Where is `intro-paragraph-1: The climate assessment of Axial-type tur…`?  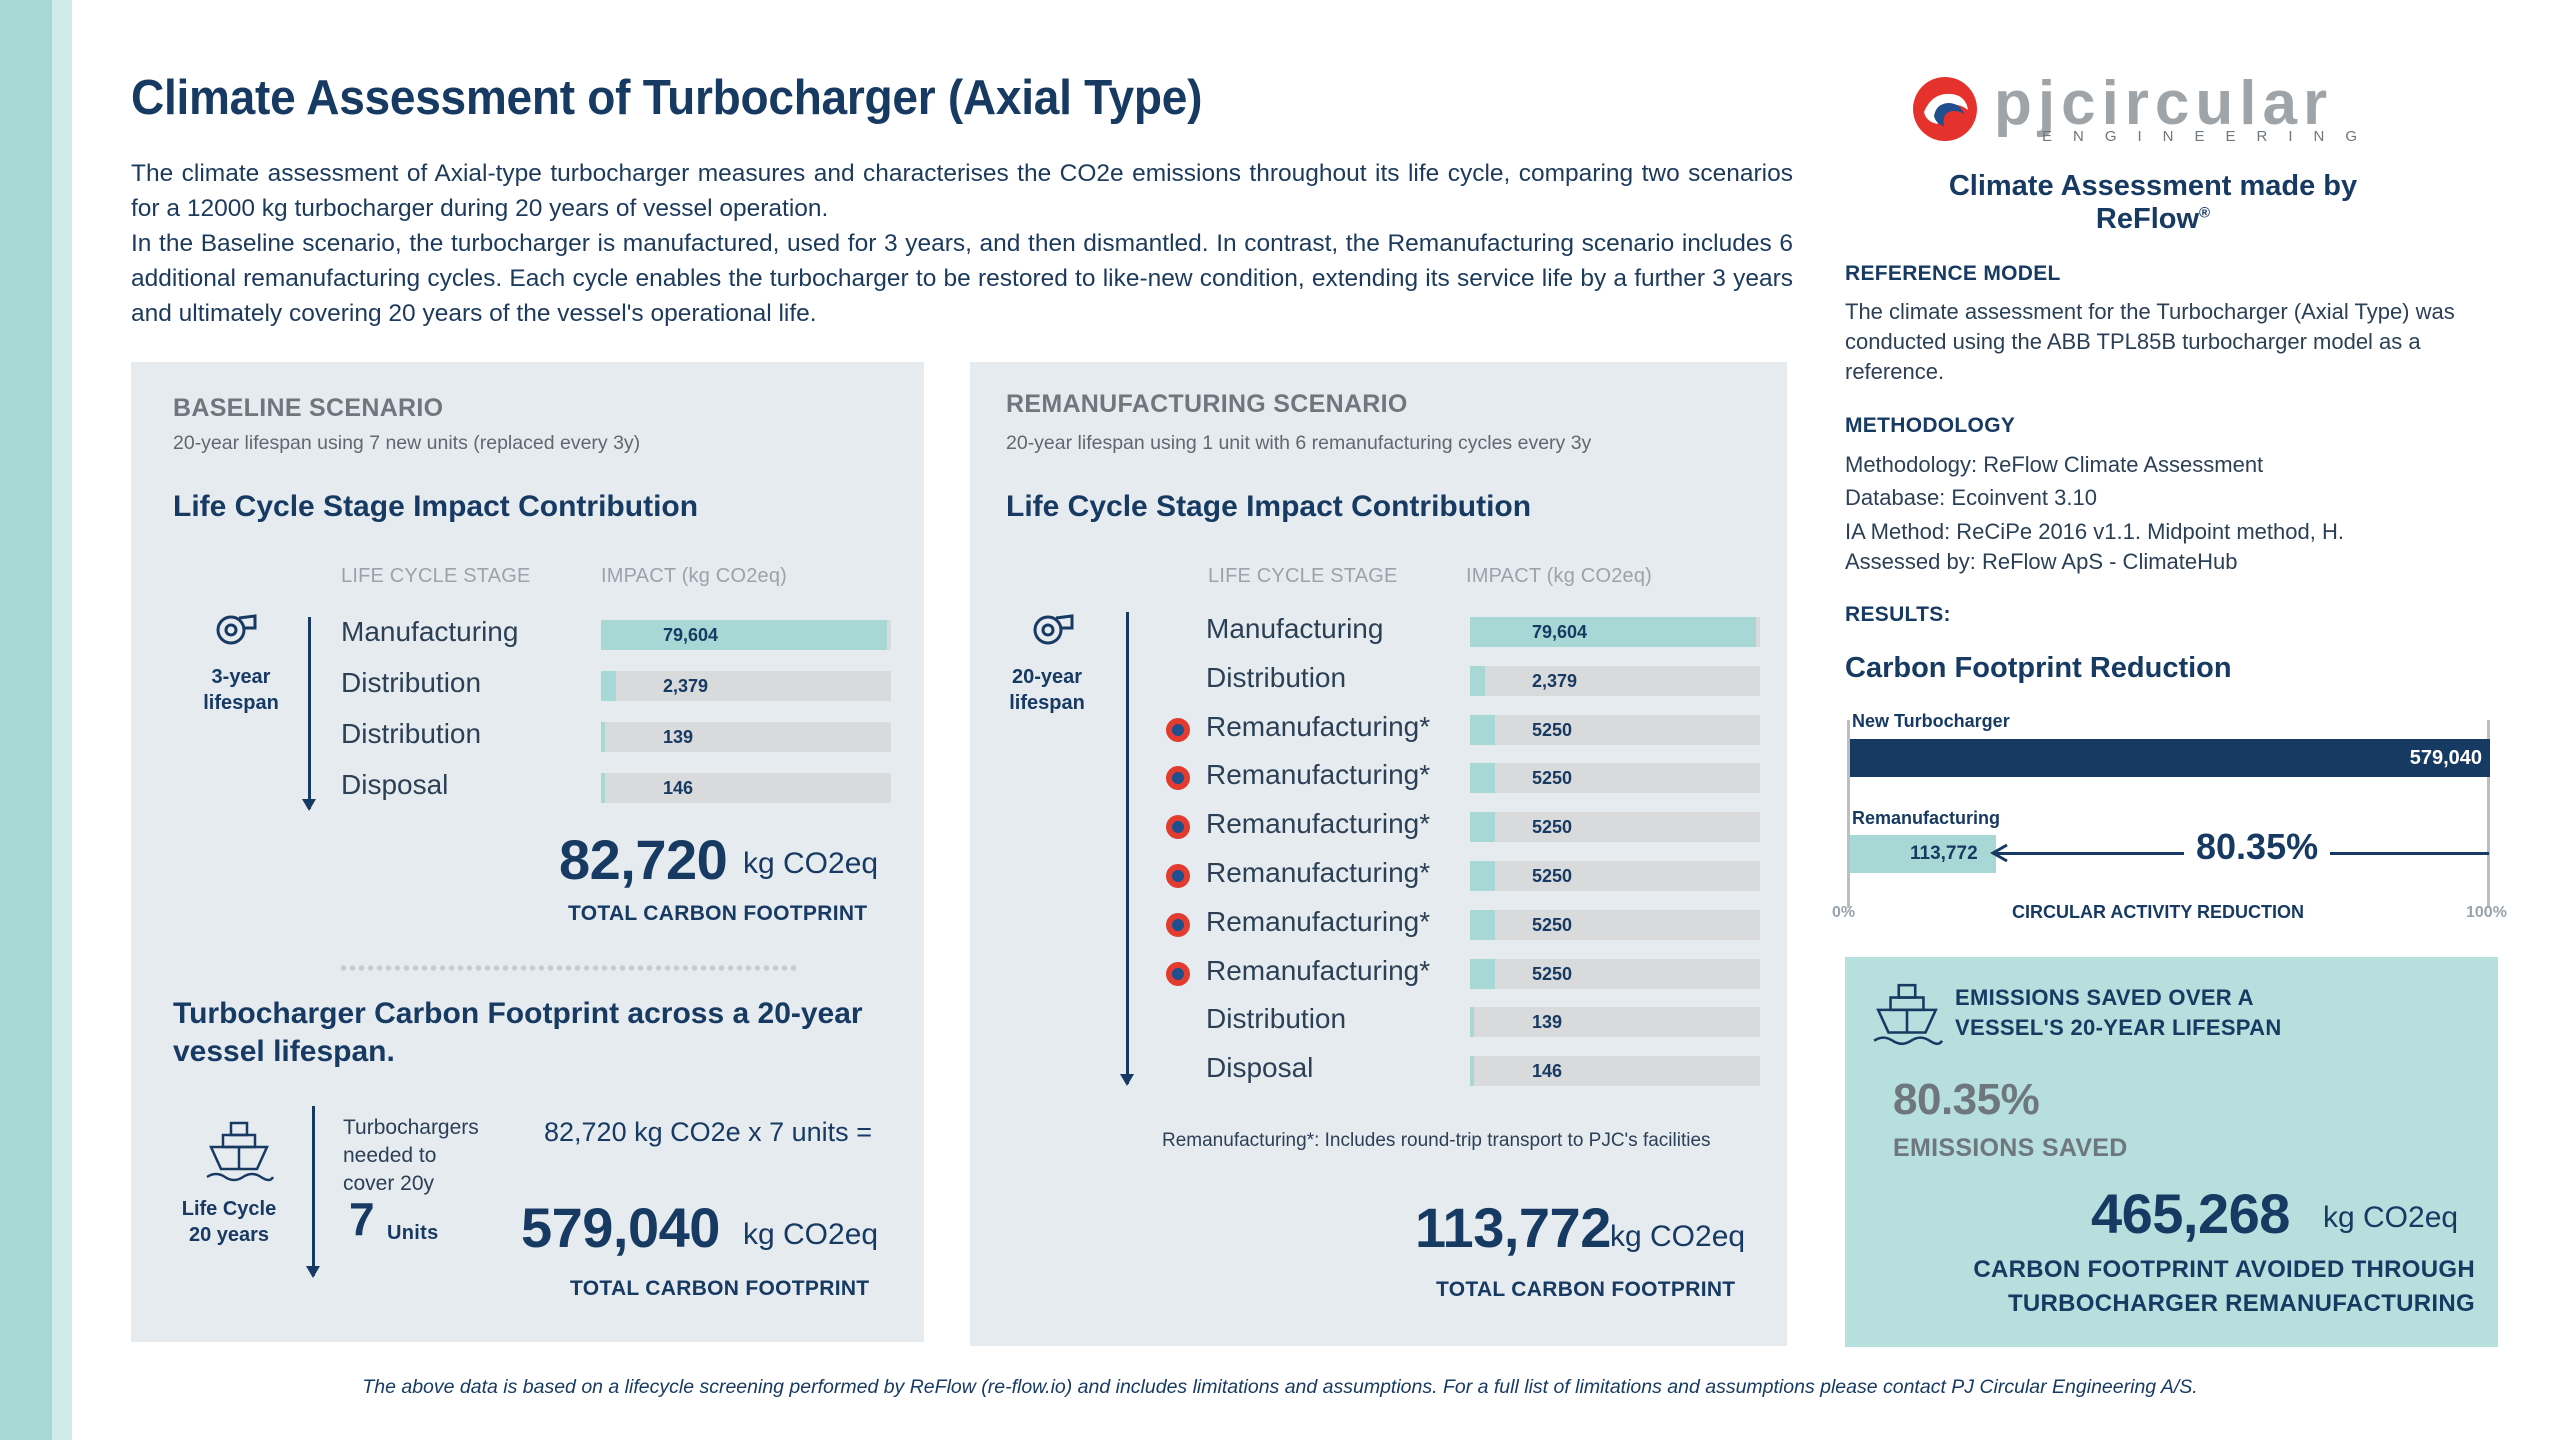
intro-paragraph-1: The climate assessment of Axial-type tur… is located at coordinates (962, 191).